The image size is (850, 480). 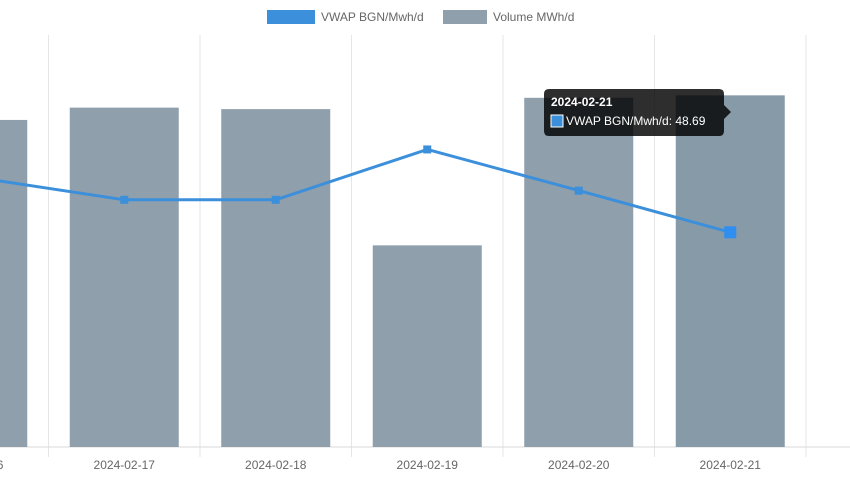 I want to click on x-tick-label: 2024-02-16, so click(x=2, y=465).